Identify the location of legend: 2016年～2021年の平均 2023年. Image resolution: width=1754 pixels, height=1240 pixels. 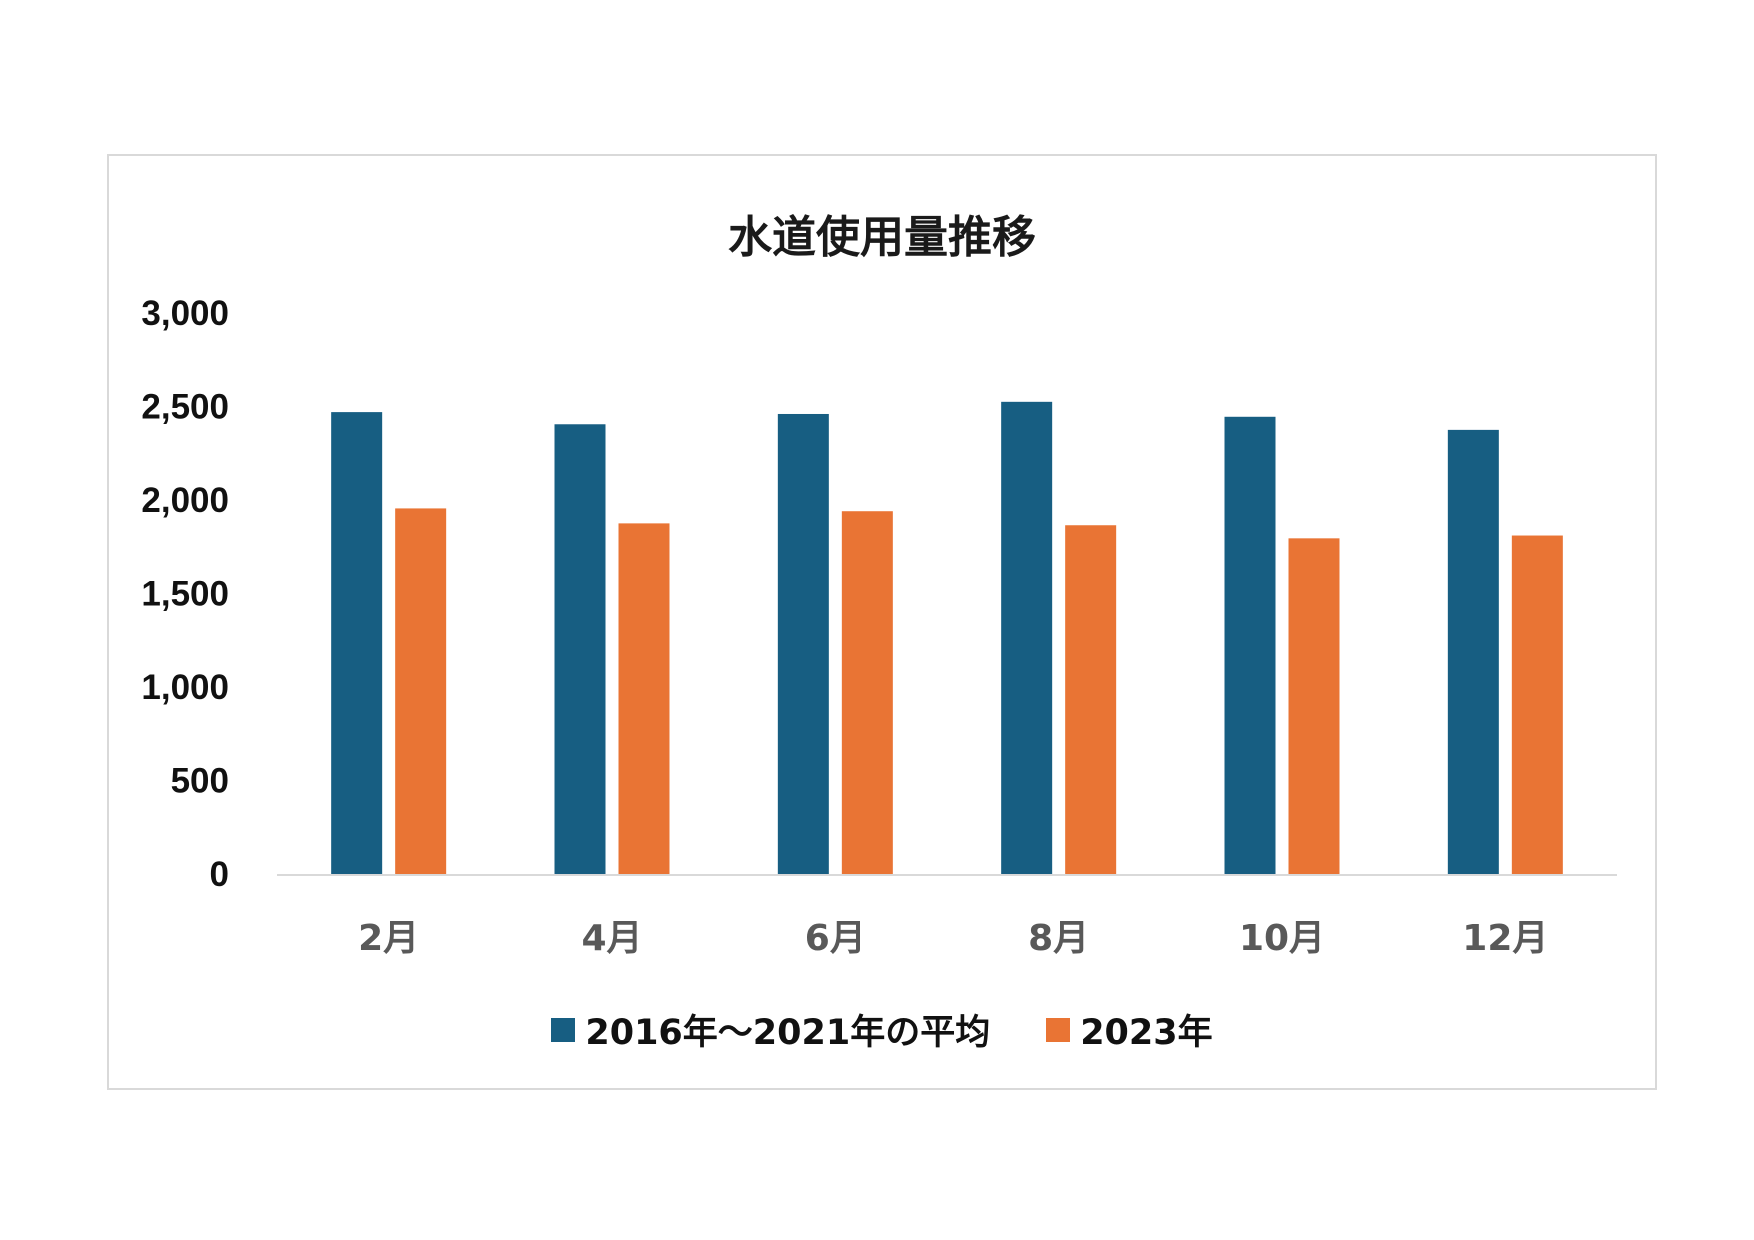
(882, 1029).